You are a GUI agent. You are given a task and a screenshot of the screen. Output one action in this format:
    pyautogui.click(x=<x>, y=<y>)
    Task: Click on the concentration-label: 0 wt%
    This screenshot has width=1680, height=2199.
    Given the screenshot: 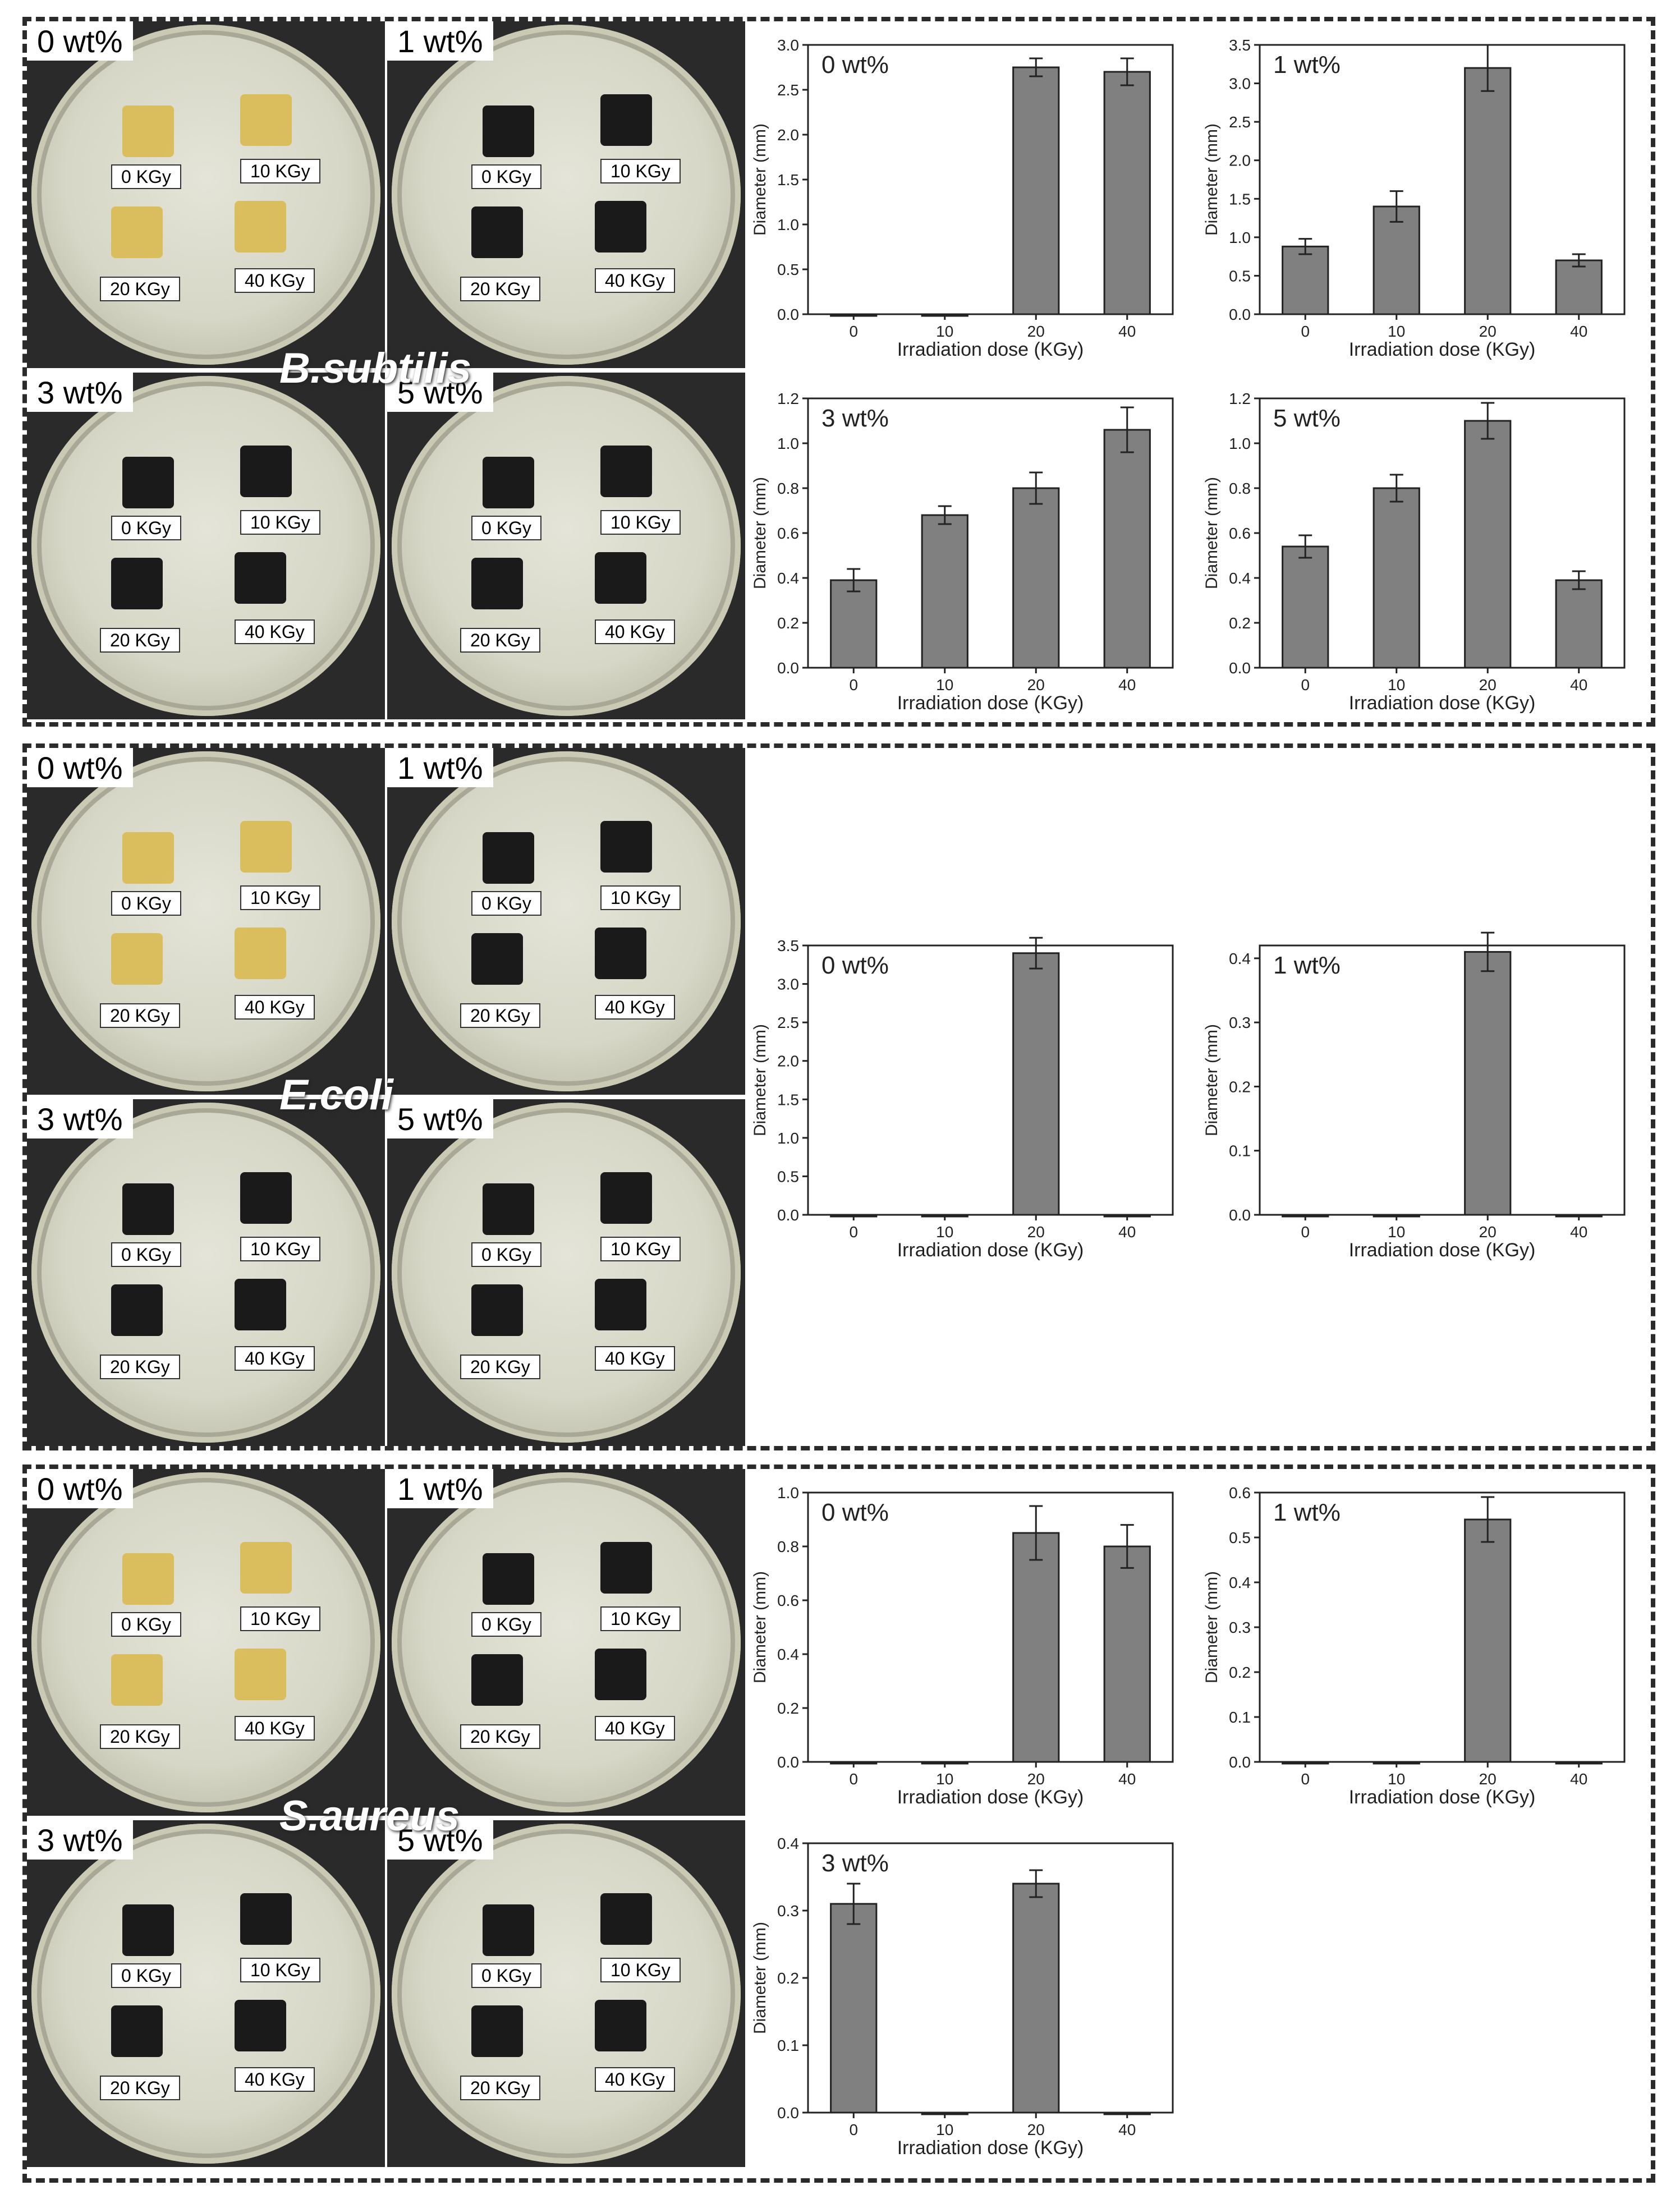 What is the action you would take?
    pyautogui.click(x=80, y=41)
    